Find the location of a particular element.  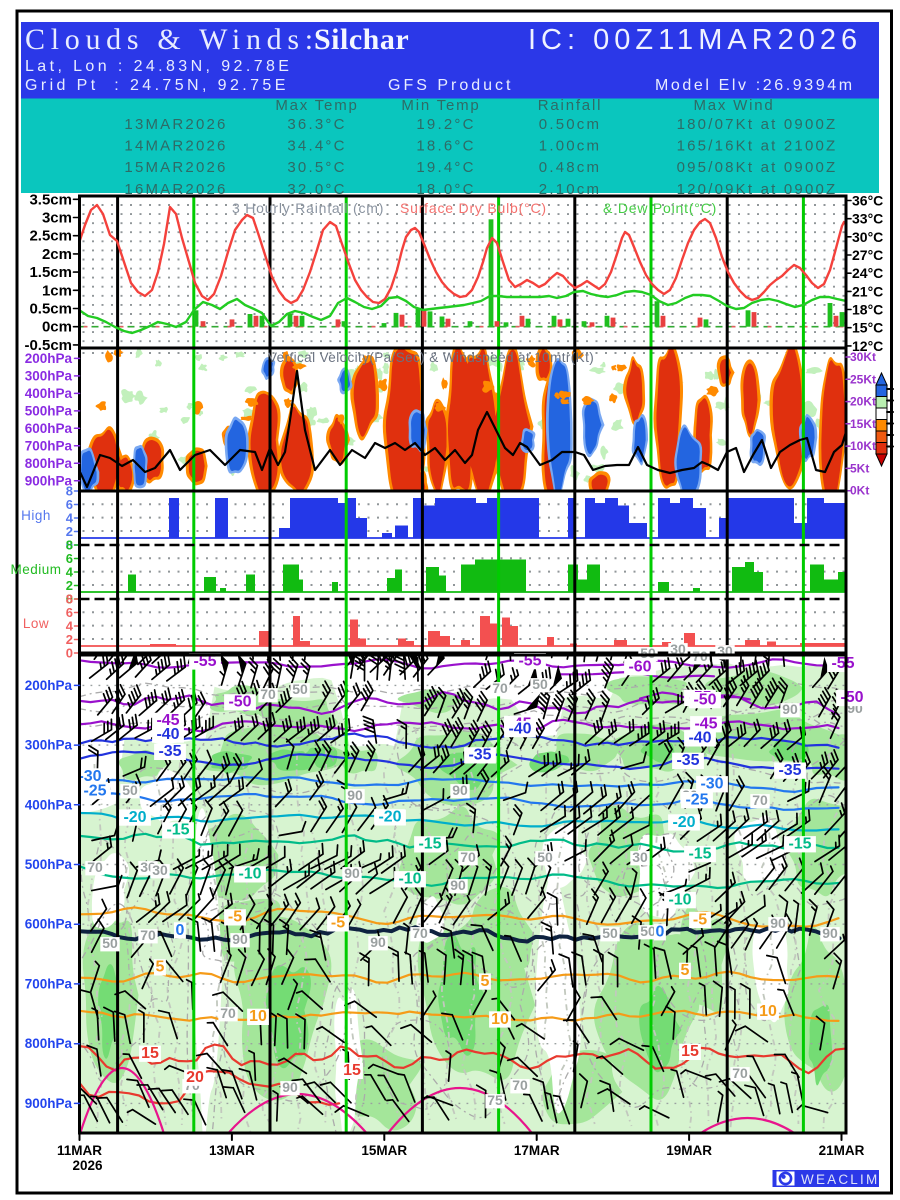

svg-text: 20 is located at coordinates (195, 1077).